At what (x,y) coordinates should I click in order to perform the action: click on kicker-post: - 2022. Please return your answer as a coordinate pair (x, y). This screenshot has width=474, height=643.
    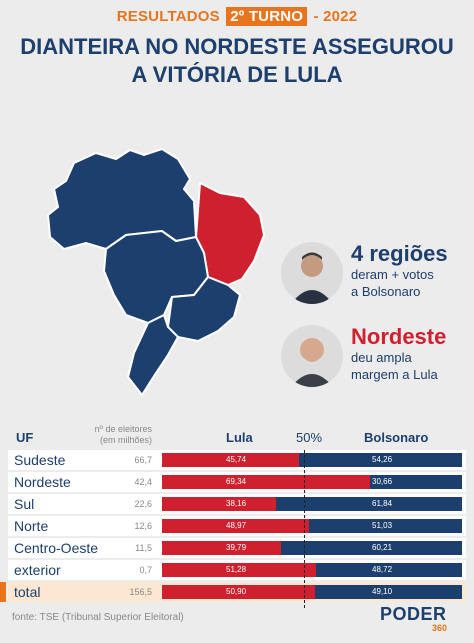
    Looking at the image, I should click on (335, 16).